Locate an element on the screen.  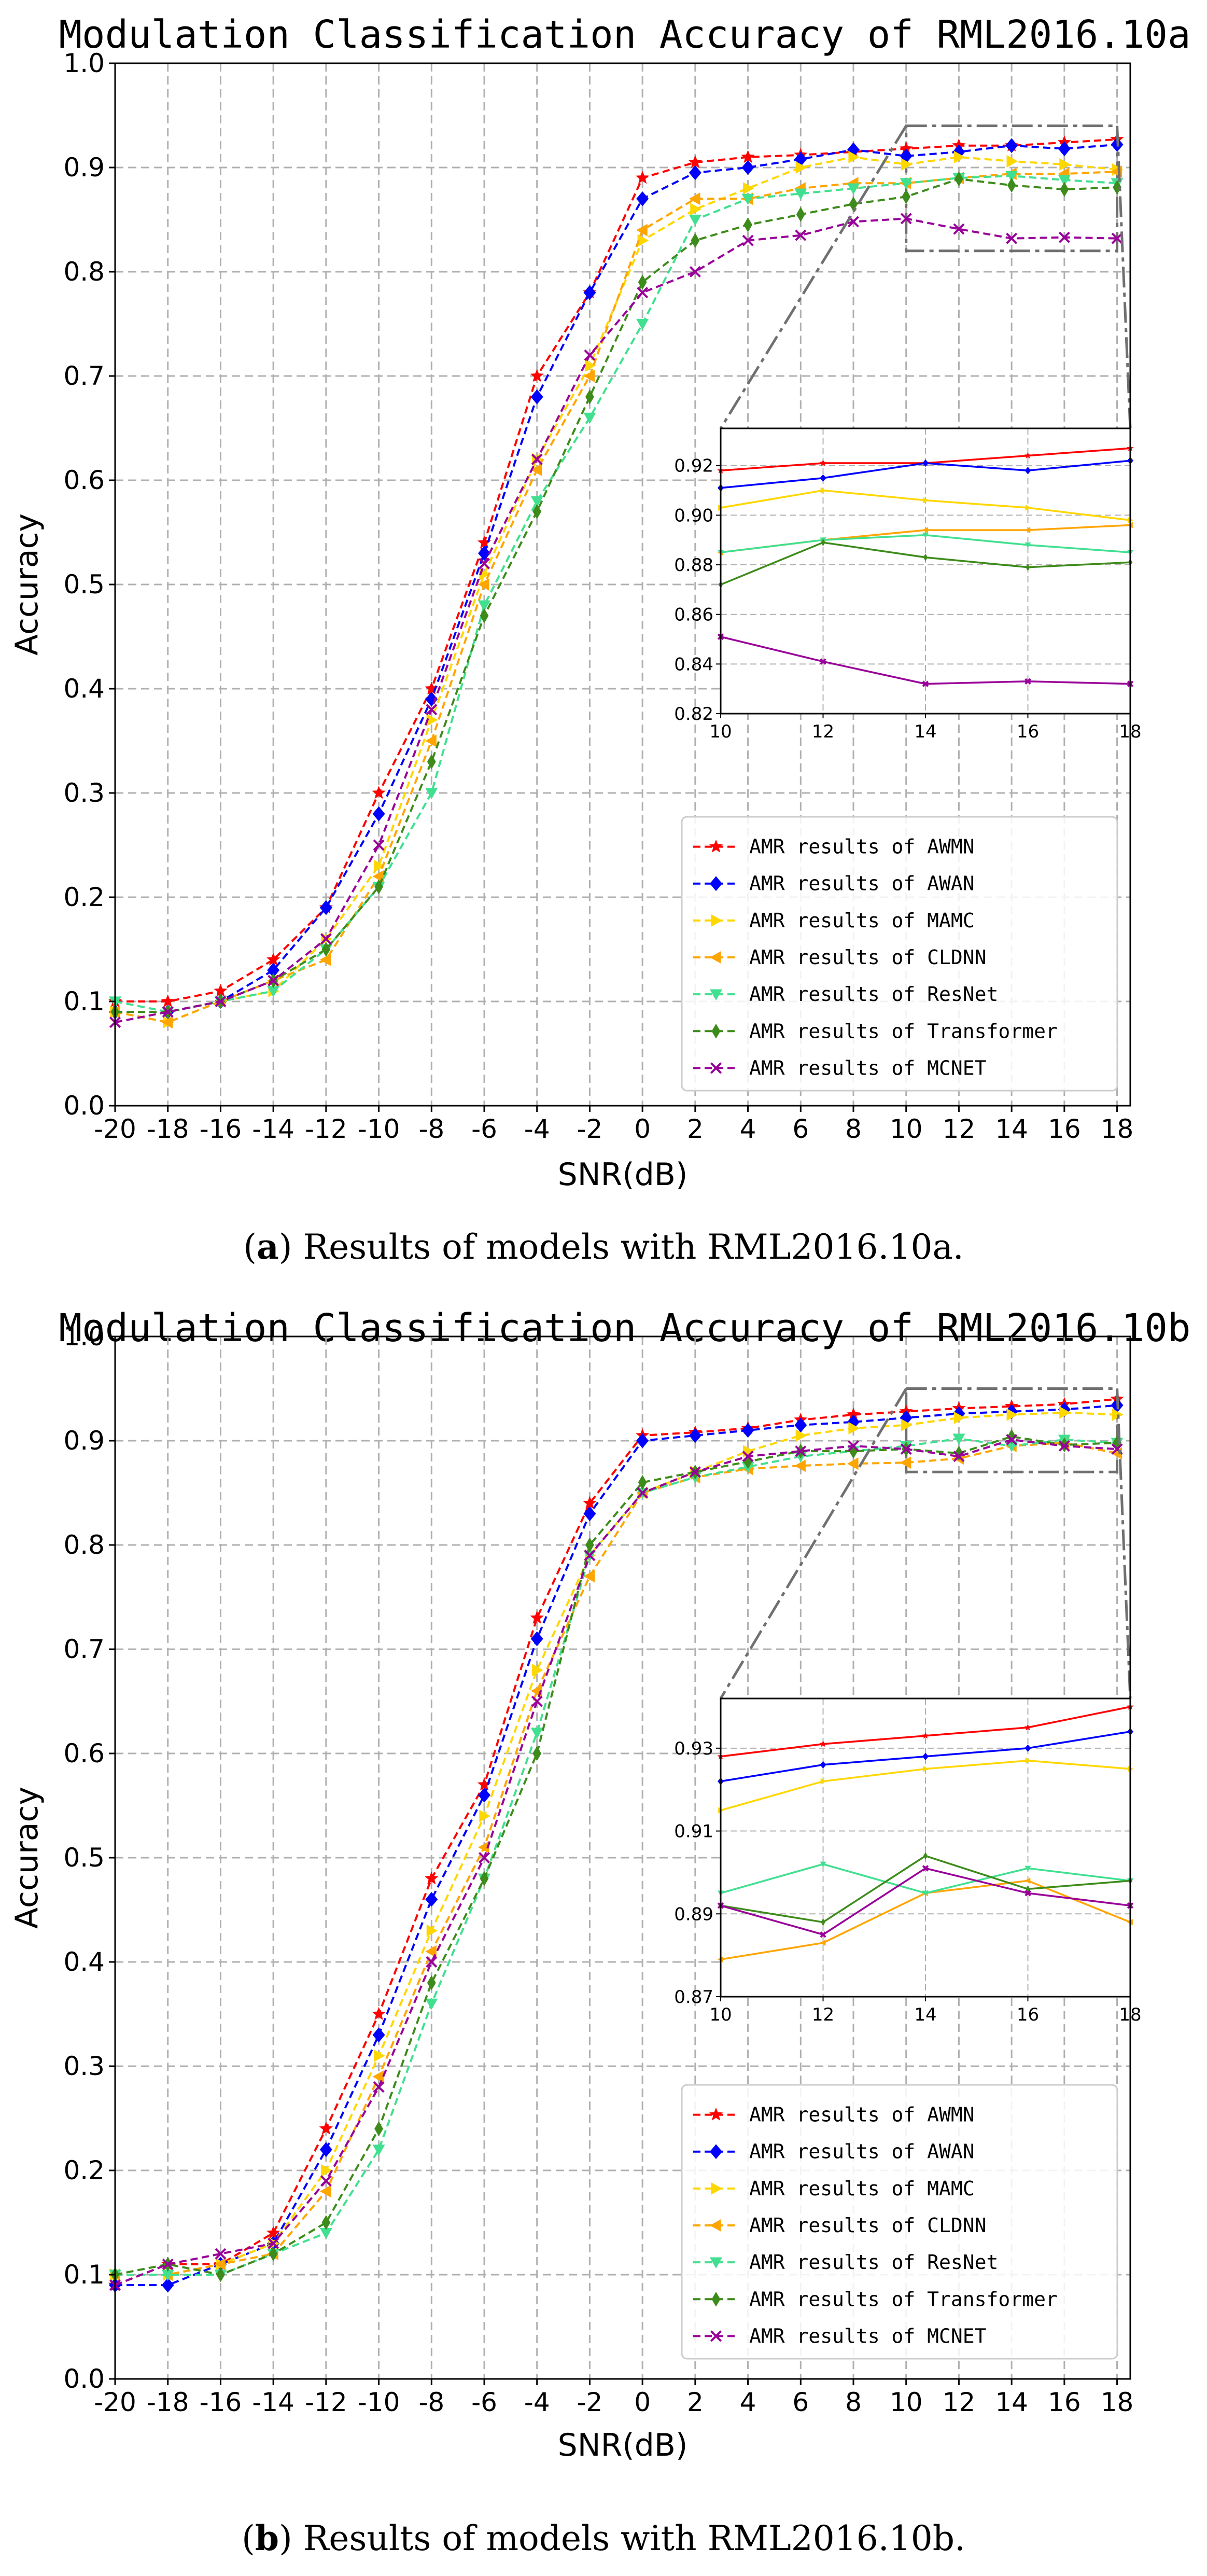
x-tick-label: 12 is located at coordinates (959, 2402).